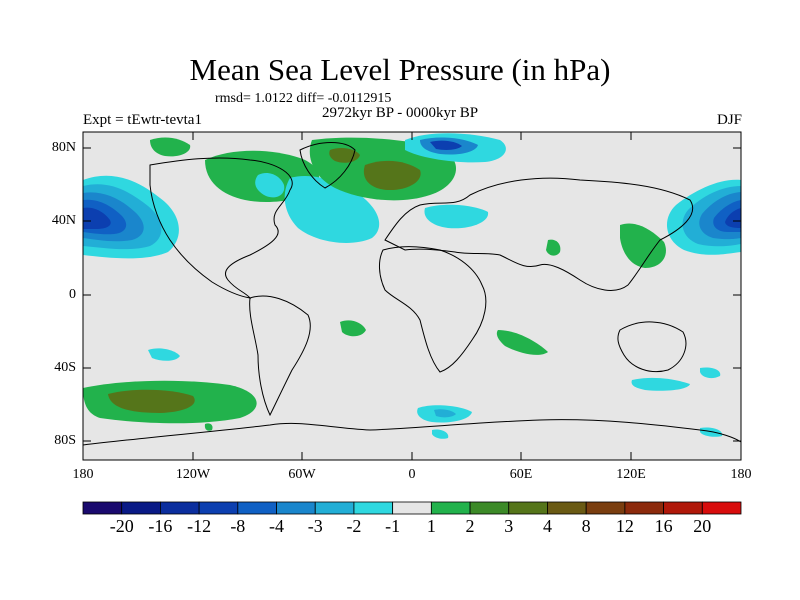 This screenshot has height=600, width=800. What do you see at coordinates (354, 526) in the screenshot?
I see `colorbar-label: -2` at bounding box center [354, 526].